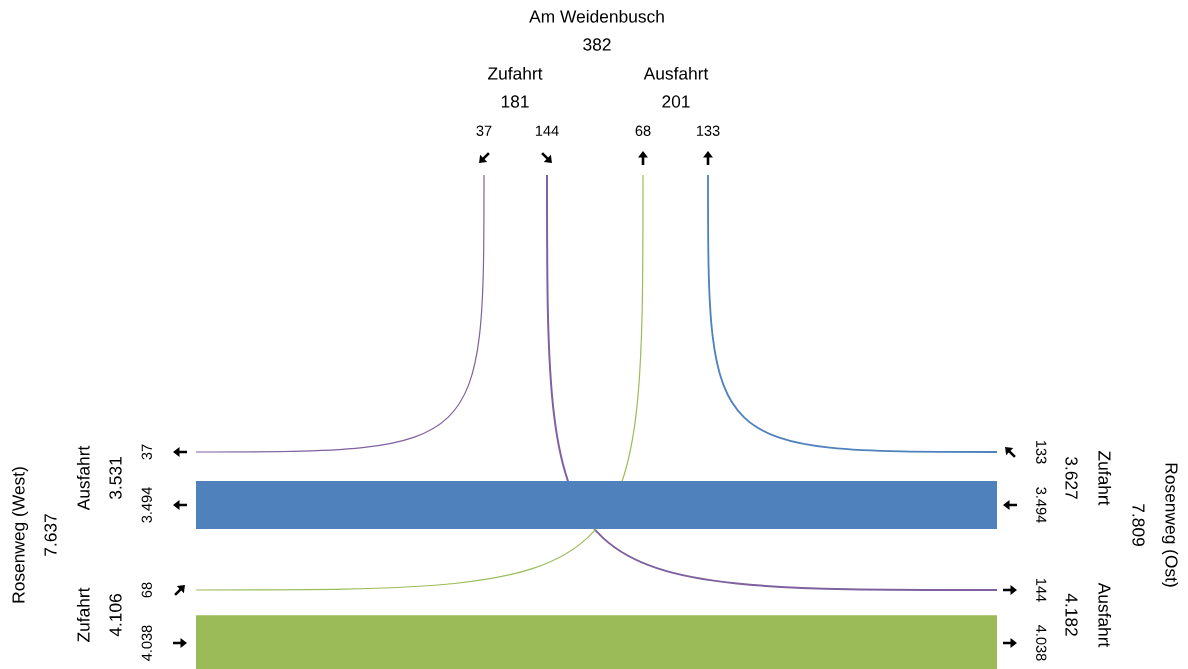  I want to click on data-label: 3.531, so click(115, 478).